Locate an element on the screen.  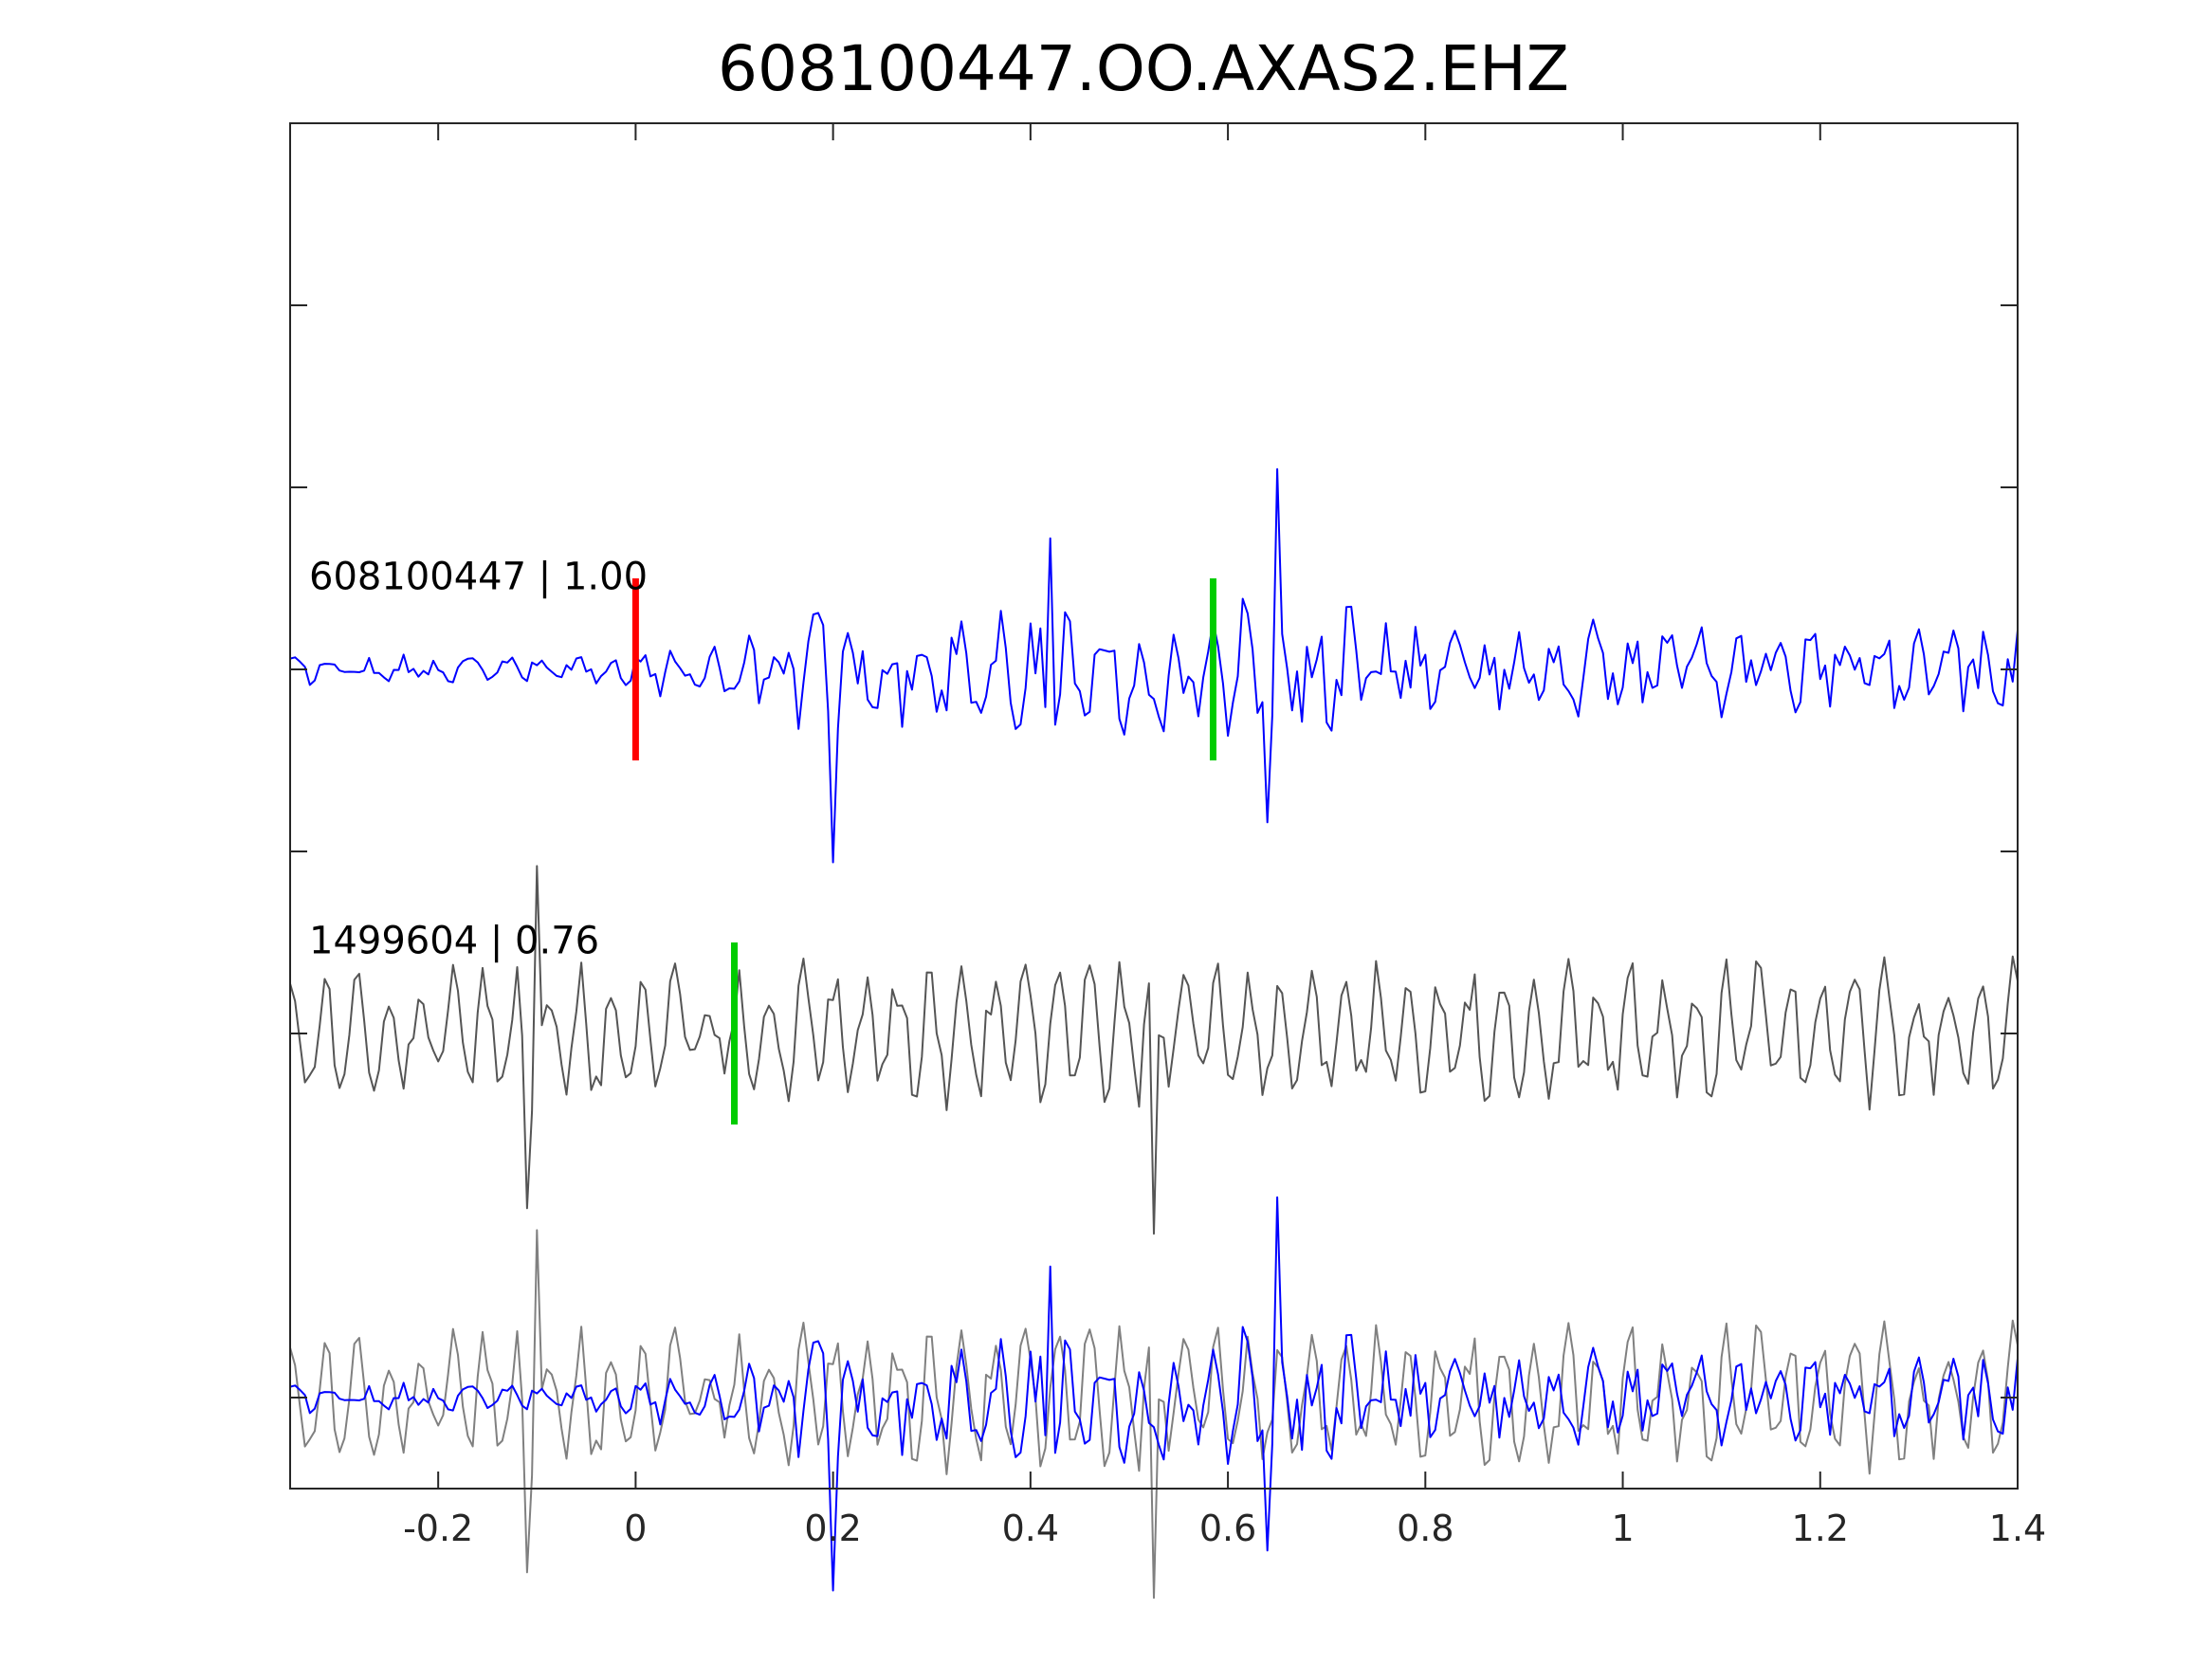
chart-title: 608100447.OO.AXAS2.EHZ is located at coordinates (1143, 68).